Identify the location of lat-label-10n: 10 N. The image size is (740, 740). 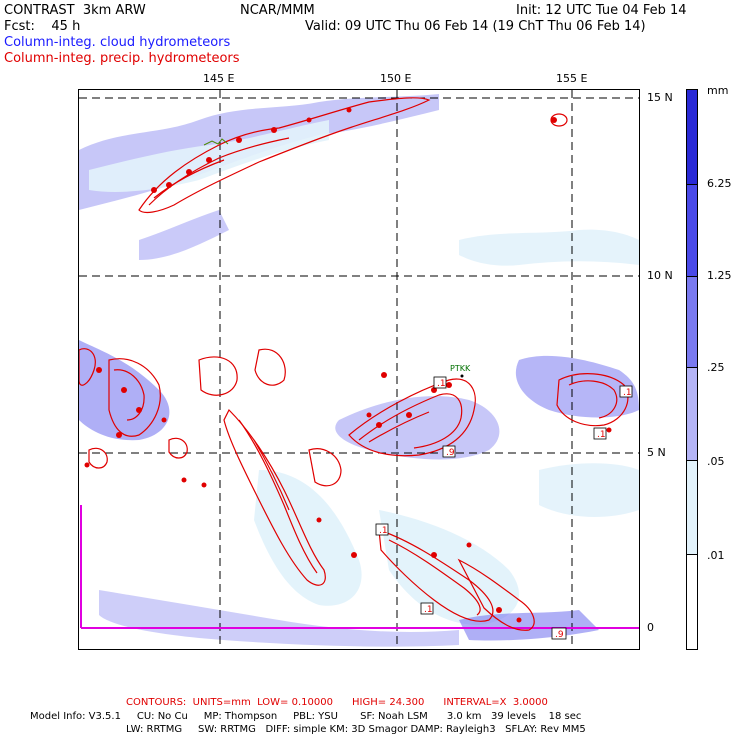
(660, 275).